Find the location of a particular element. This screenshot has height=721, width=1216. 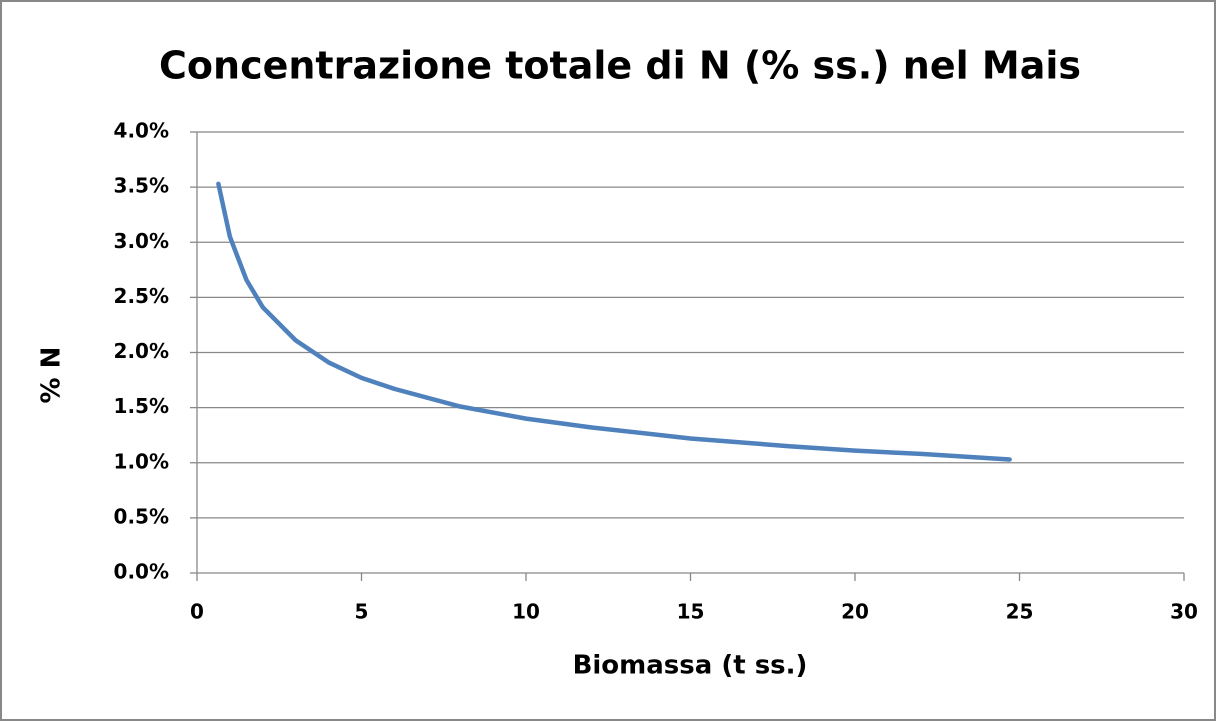

x-tick-label: 25 is located at coordinates (1020, 612).